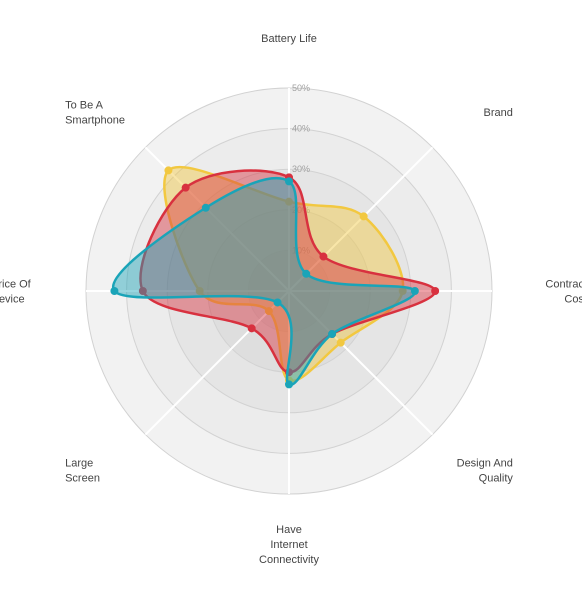 Image resolution: width=582 pixels, height=598 pixels. I want to click on tick-label: 40%, so click(301, 129).